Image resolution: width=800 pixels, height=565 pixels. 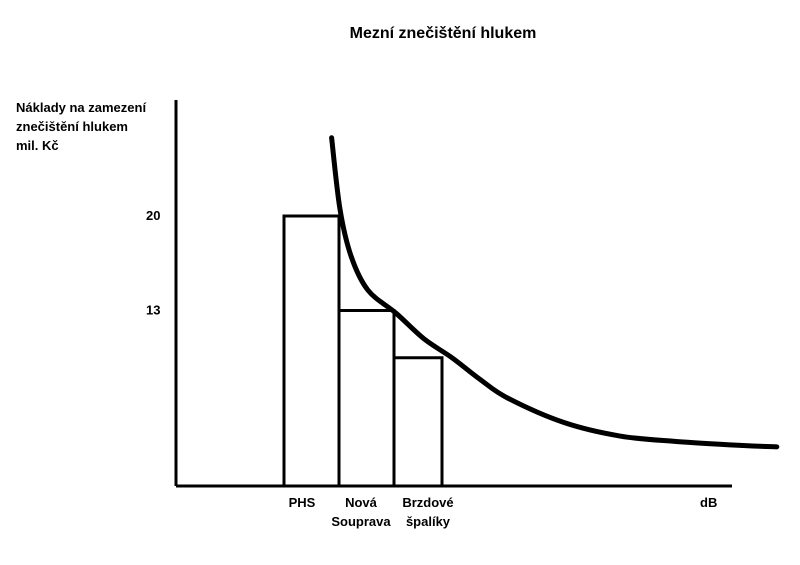 I want to click on y-tick-label: 20, so click(x=153, y=215).